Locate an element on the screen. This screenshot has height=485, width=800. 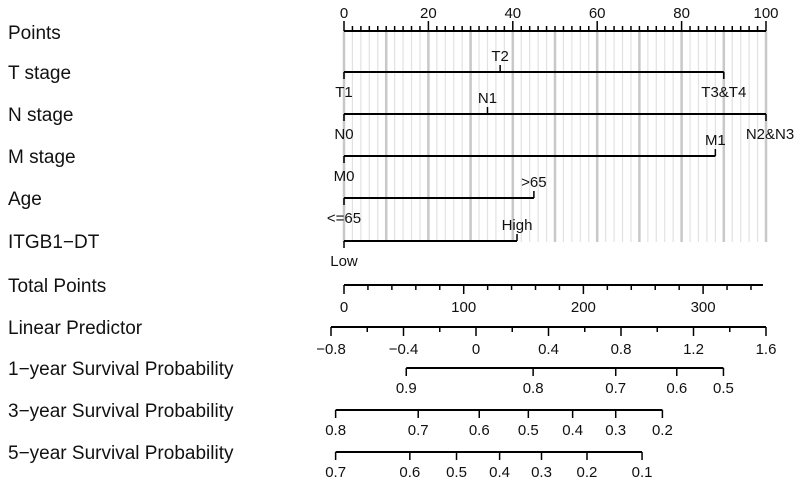
linear-predictor-tick-label: 0.8 is located at coordinates (621, 349).